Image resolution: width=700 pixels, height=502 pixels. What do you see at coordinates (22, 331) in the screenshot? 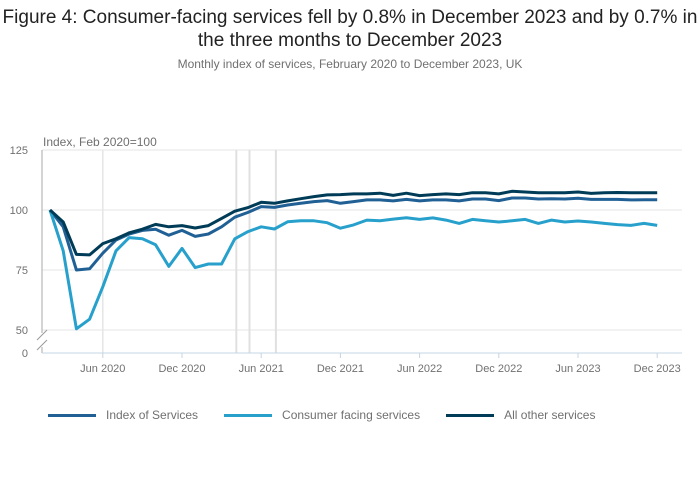
I see `y-tick-label: 50` at bounding box center [22, 331].